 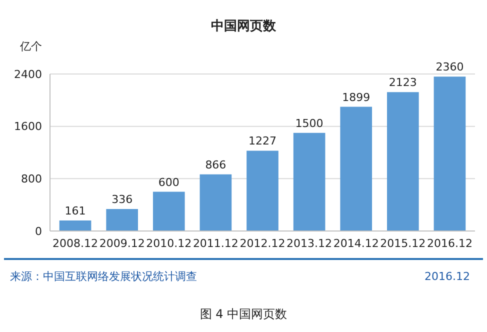 What do you see at coordinates (263, 243) in the screenshot?
I see `x-tick-label: 2012.12` at bounding box center [263, 243].